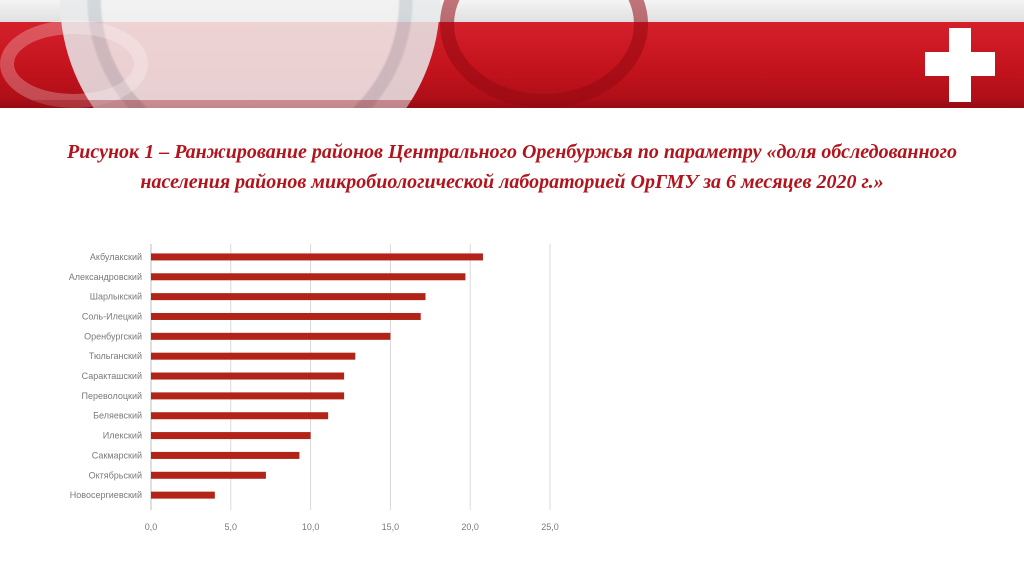 This screenshot has height=574, width=1024. What do you see at coordinates (115, 356) in the screenshot?
I see `category-label: Тюльганский` at bounding box center [115, 356].